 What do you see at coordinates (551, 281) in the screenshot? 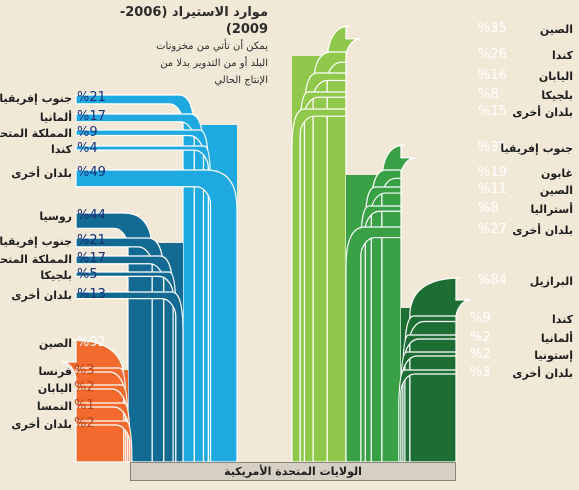
I see `country-label: البرازيل` at bounding box center [551, 281].